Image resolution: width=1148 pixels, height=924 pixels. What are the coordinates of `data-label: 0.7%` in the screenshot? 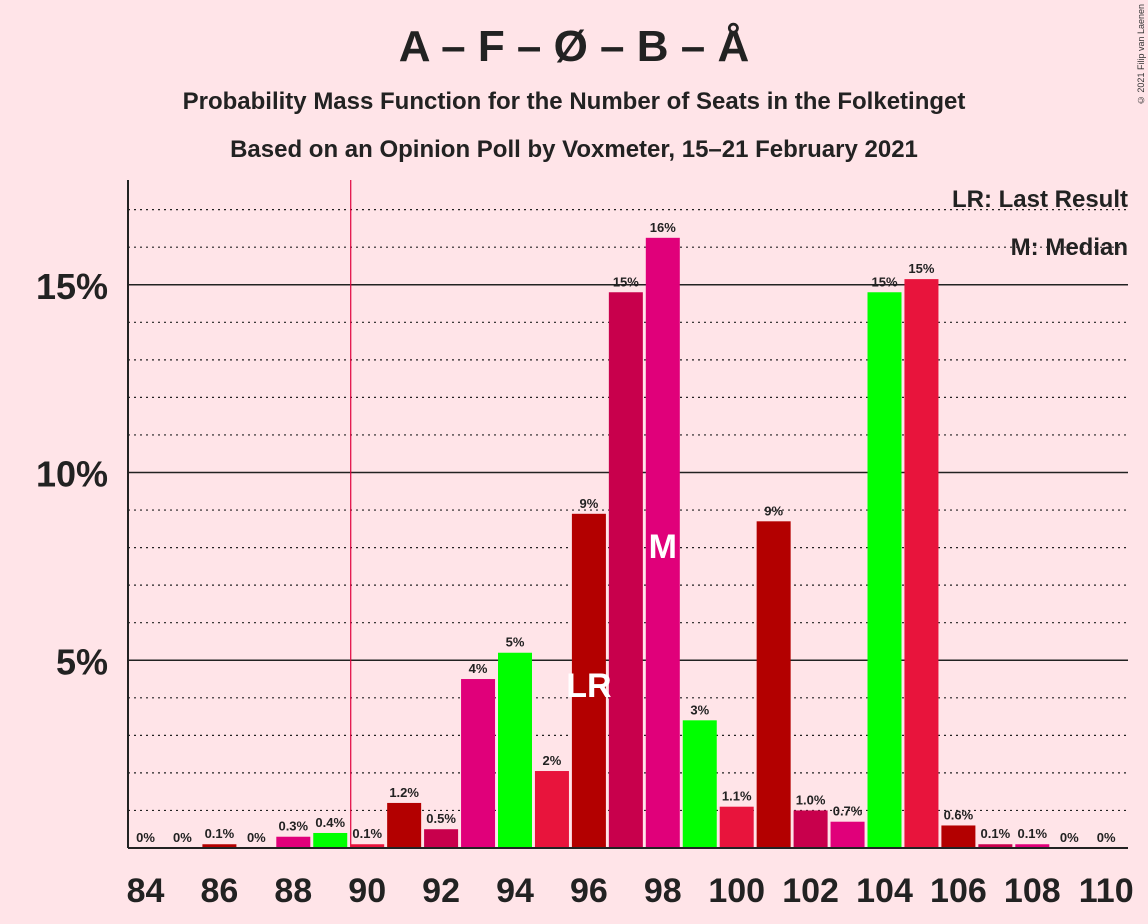 It's located at (848, 811).